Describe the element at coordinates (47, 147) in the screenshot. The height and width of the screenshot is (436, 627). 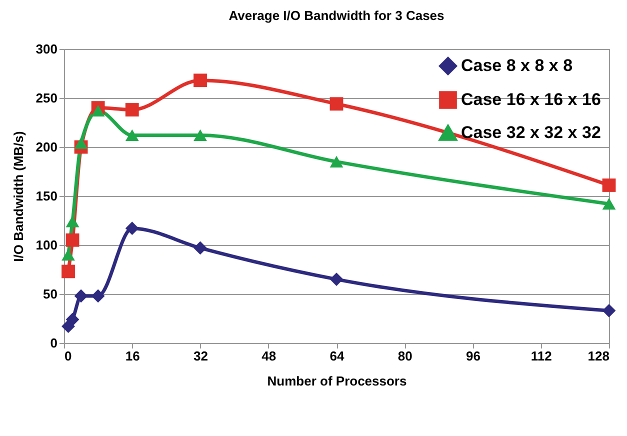
I see `y-tick-label: 200` at that location.